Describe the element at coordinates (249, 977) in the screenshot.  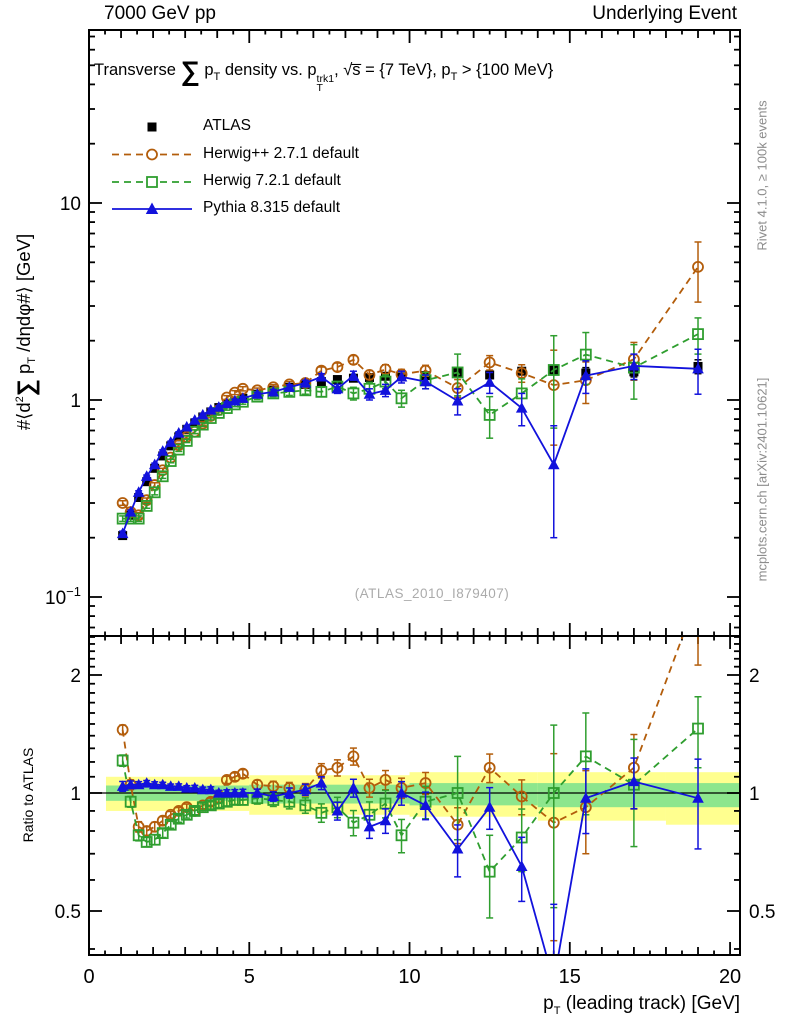
I see `x-tick-label: 5` at that location.